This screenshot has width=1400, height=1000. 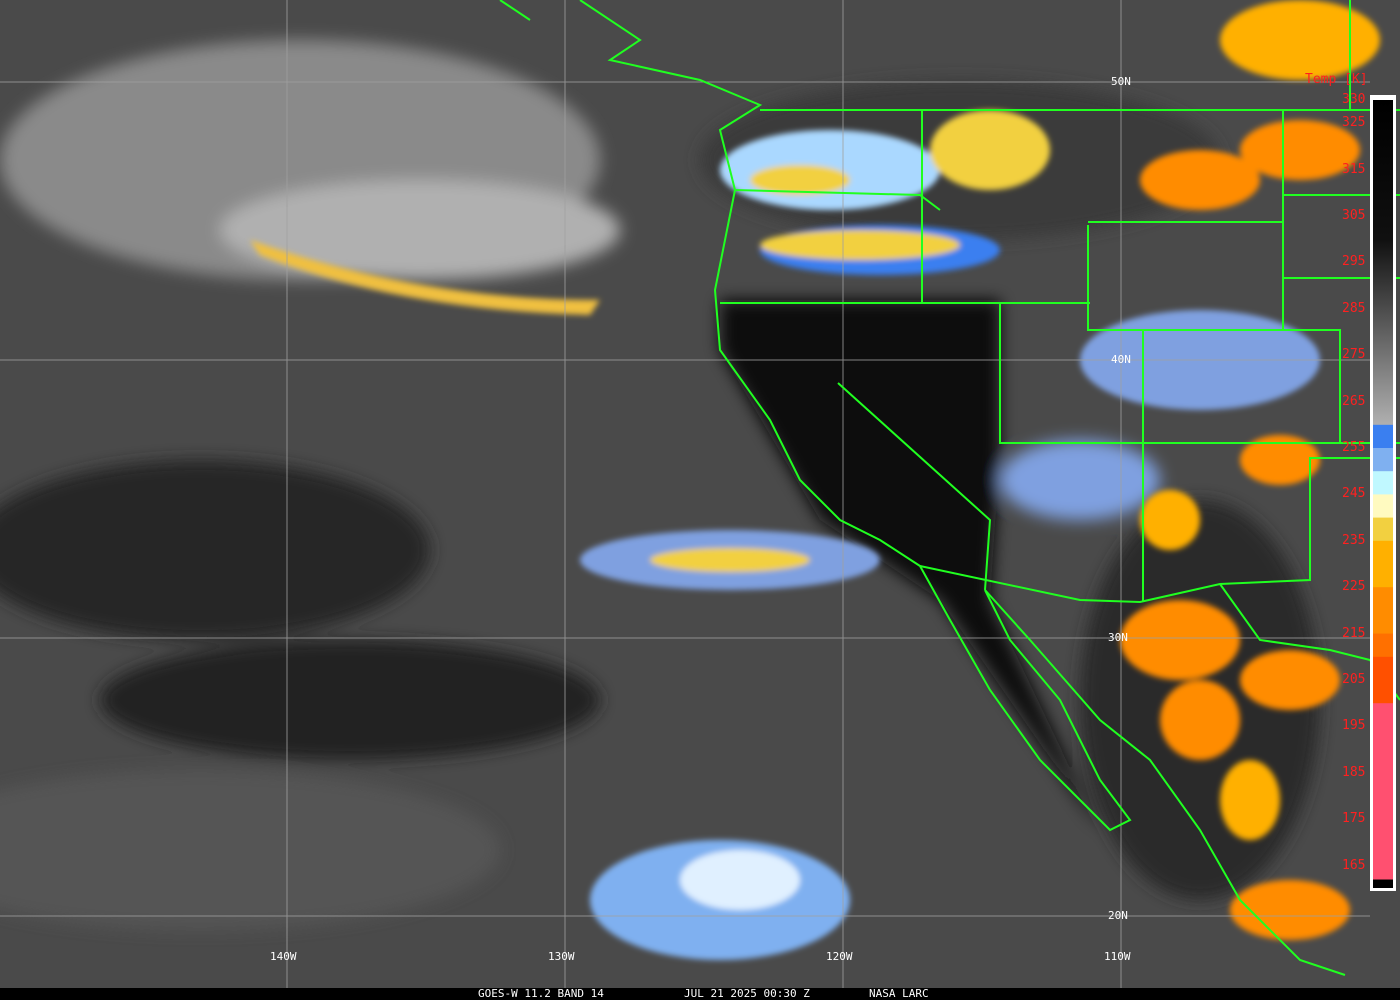 I want to click on colorbar-tick-label: 325, so click(x=1354, y=123).